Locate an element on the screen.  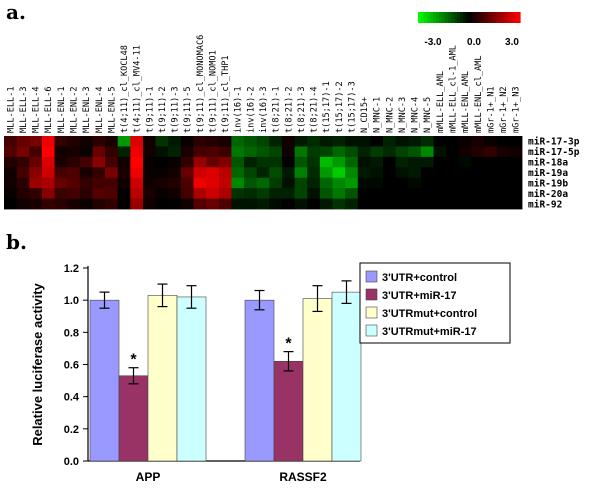
x-category-label: RASSF2 is located at coordinates (303, 477).